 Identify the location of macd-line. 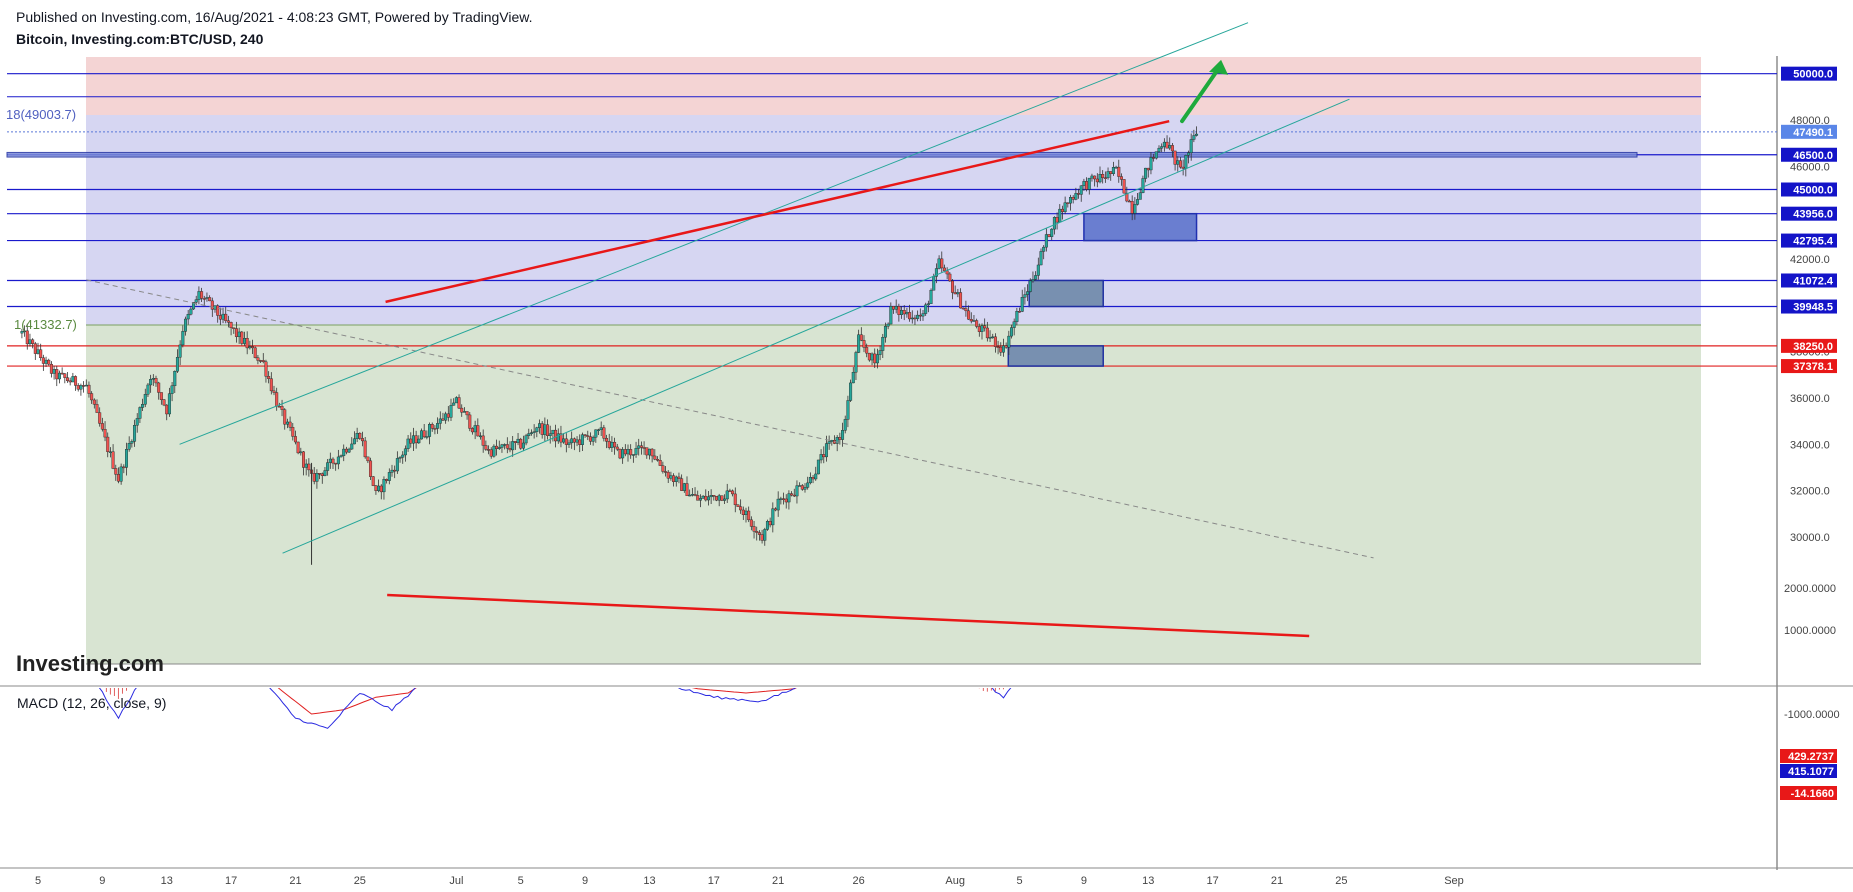
(555, 708).